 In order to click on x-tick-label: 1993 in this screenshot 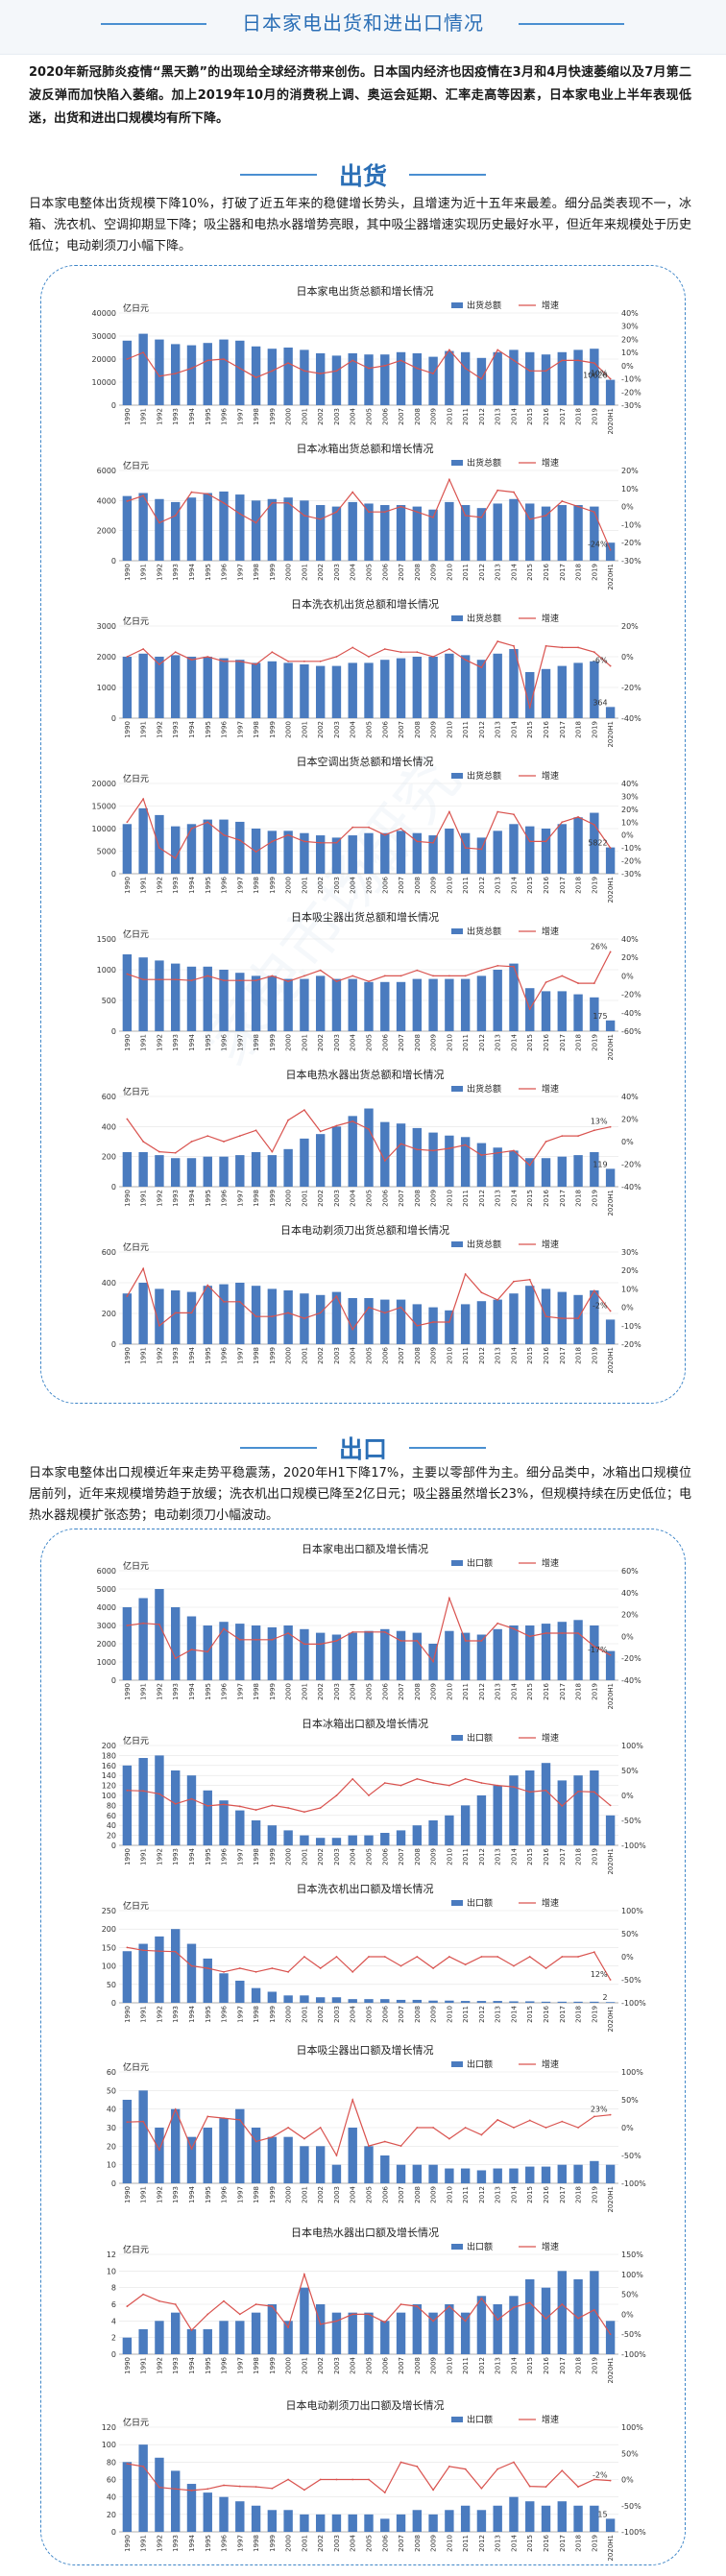, I will do `click(176, 1691)`.